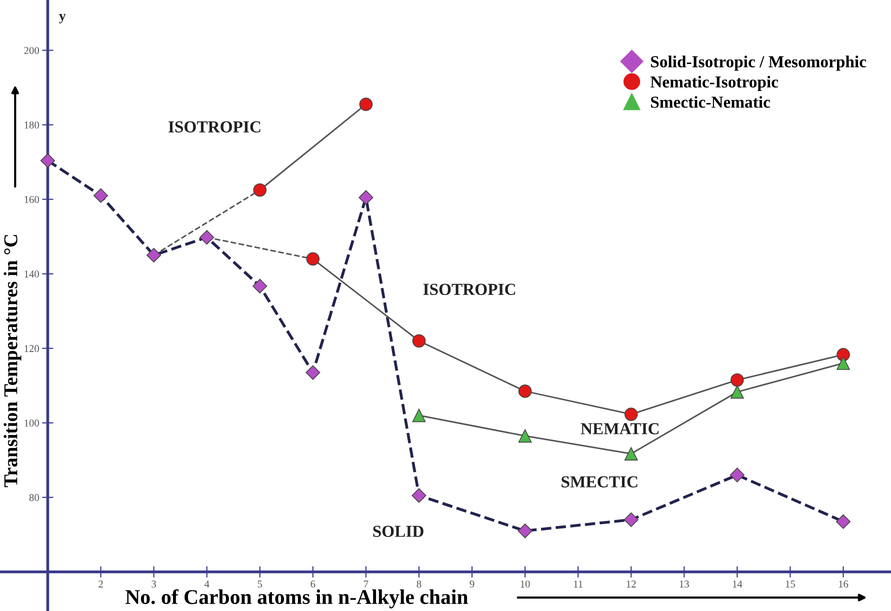 The width and height of the screenshot is (891, 611). Describe the element at coordinates (207, 584) in the screenshot. I see `x-tick-label: 4` at that location.